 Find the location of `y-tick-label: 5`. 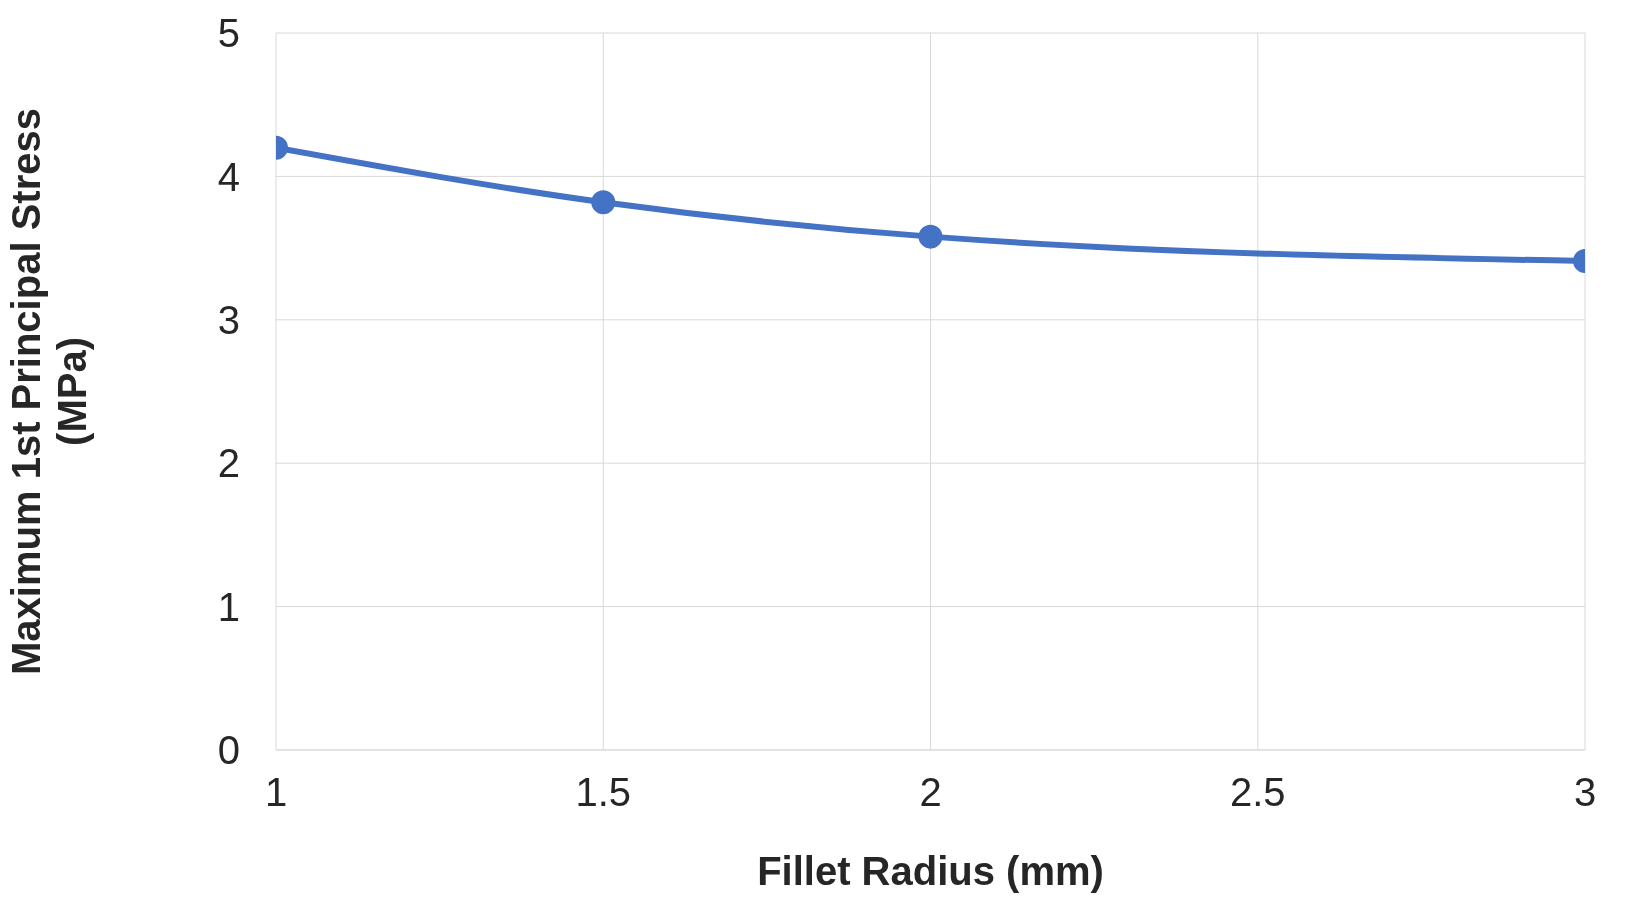

y-tick-label: 5 is located at coordinates (228, 33).